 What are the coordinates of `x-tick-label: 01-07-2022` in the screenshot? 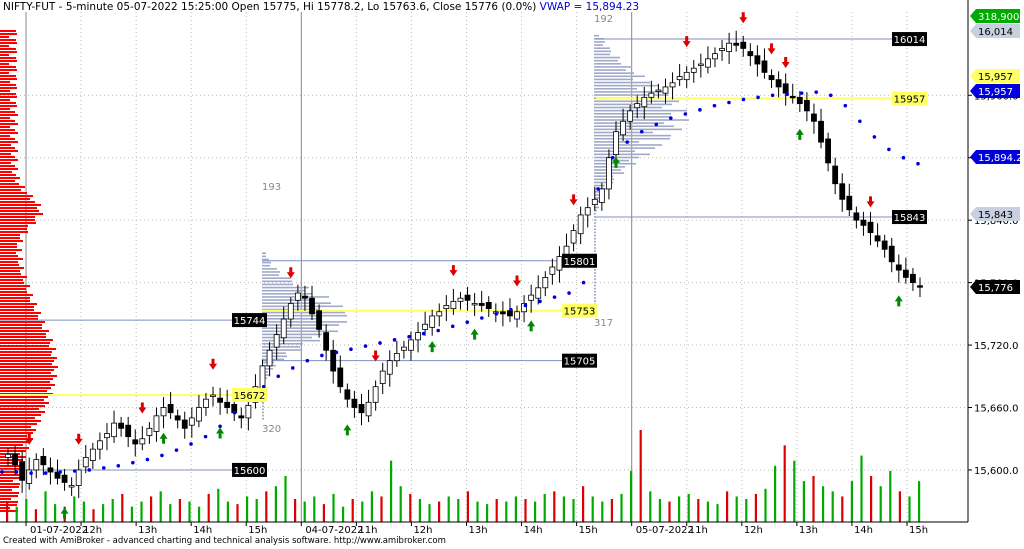 It's located at (59, 530).